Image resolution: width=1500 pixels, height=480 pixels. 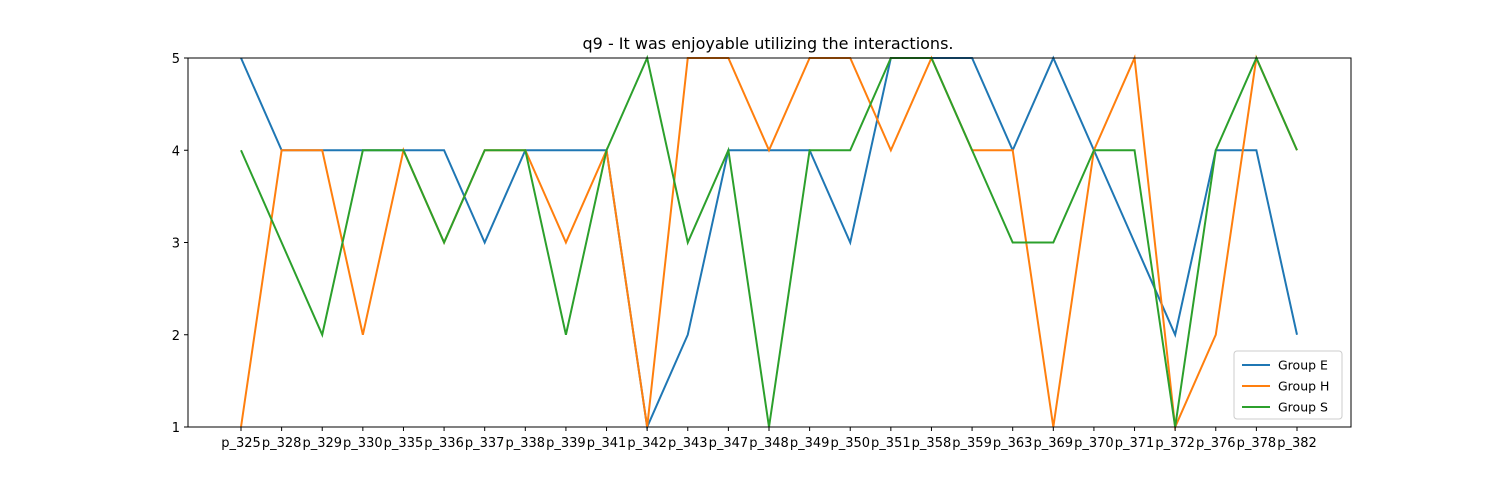 What do you see at coordinates (1297, 443) in the screenshot?
I see `x-tick-label: p_382` at bounding box center [1297, 443].